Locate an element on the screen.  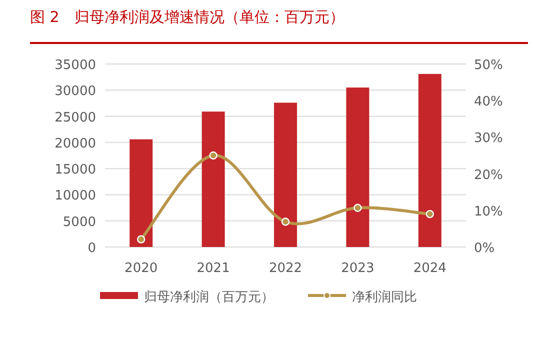
y-tick-label: 20000 is located at coordinates (75, 144).